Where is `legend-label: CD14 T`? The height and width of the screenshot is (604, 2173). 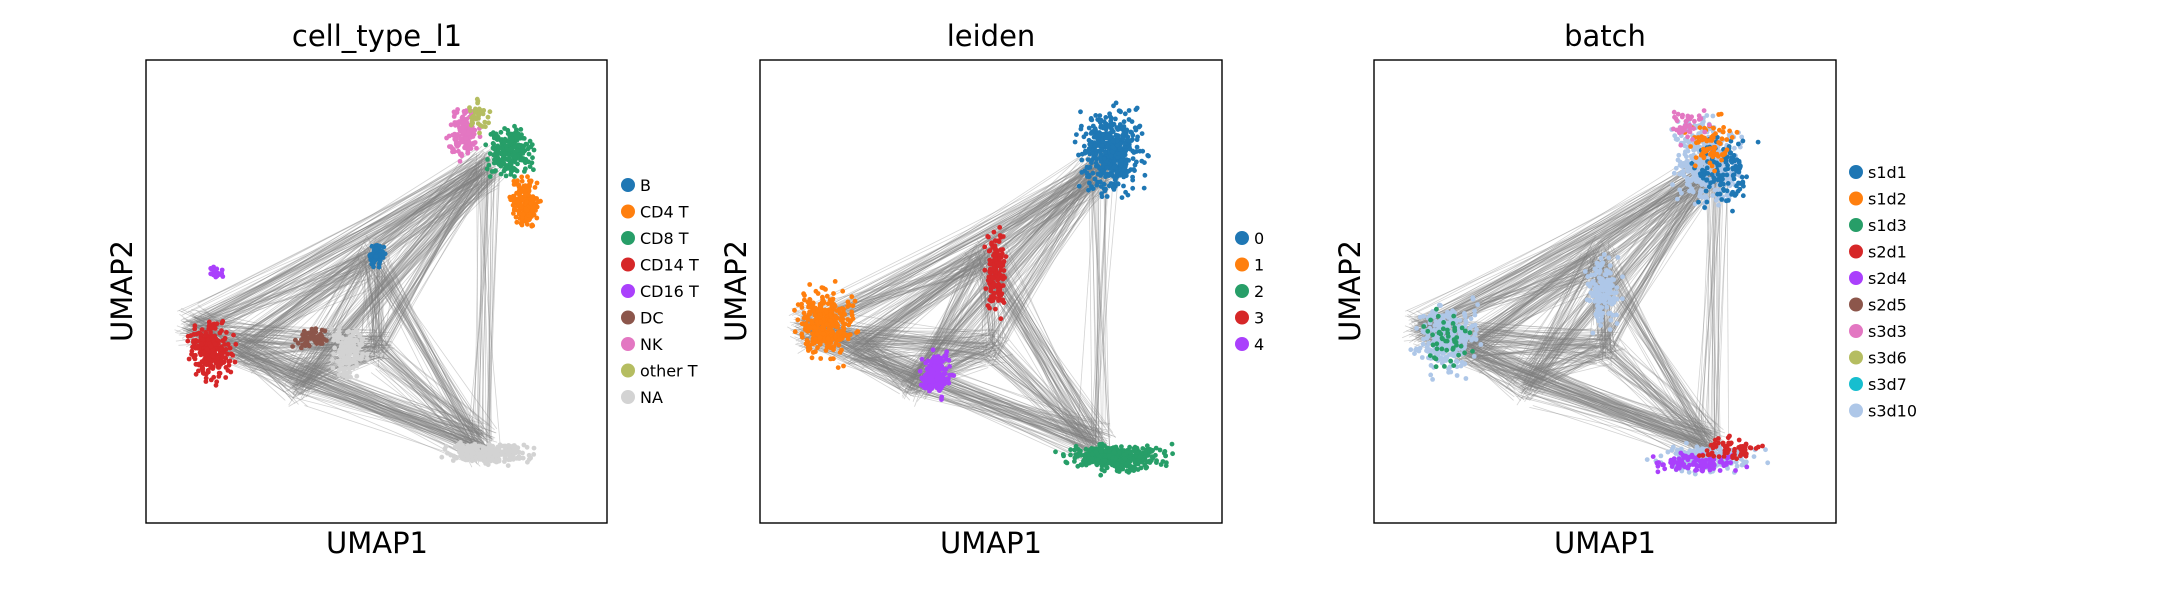 legend-label: CD14 T is located at coordinates (669, 265).